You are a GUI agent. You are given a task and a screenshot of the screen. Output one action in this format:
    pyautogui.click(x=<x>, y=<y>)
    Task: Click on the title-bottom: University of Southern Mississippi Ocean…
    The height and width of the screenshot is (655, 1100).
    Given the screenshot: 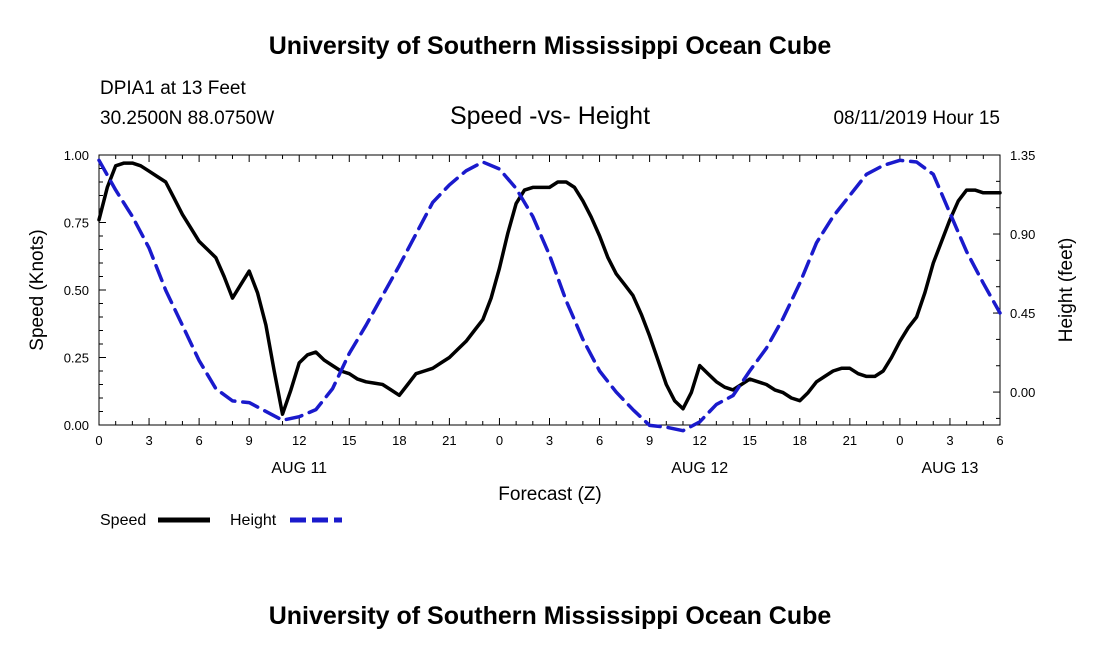 What is the action you would take?
    pyautogui.click(x=550, y=616)
    